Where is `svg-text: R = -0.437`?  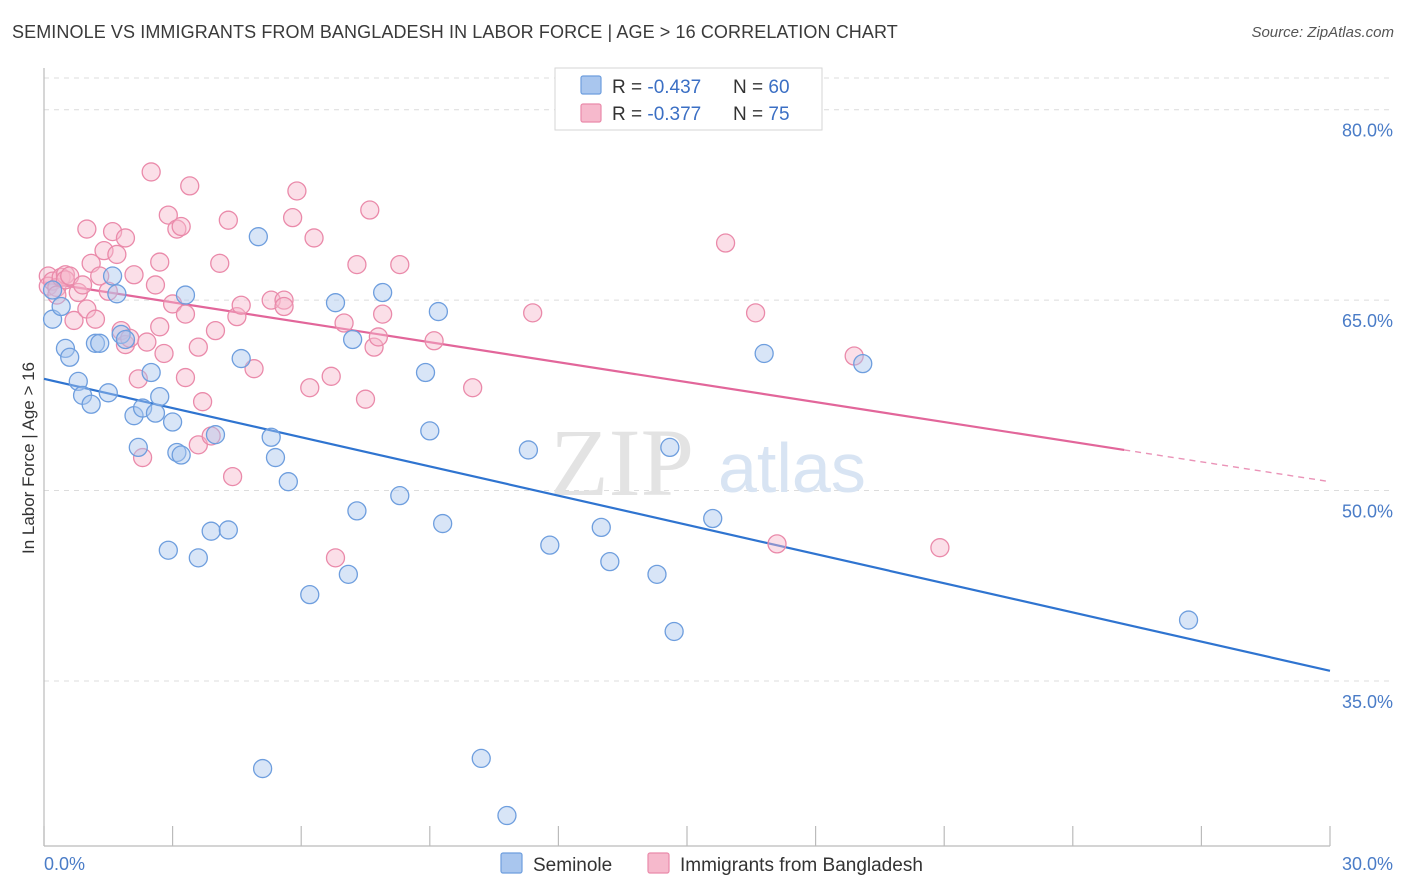
svg-text: R = -0.437 is located at coordinates (656, 87).